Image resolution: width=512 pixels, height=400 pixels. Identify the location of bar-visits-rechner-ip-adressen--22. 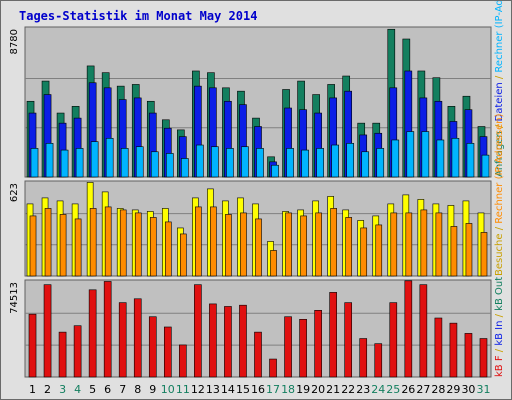
(349, 247).